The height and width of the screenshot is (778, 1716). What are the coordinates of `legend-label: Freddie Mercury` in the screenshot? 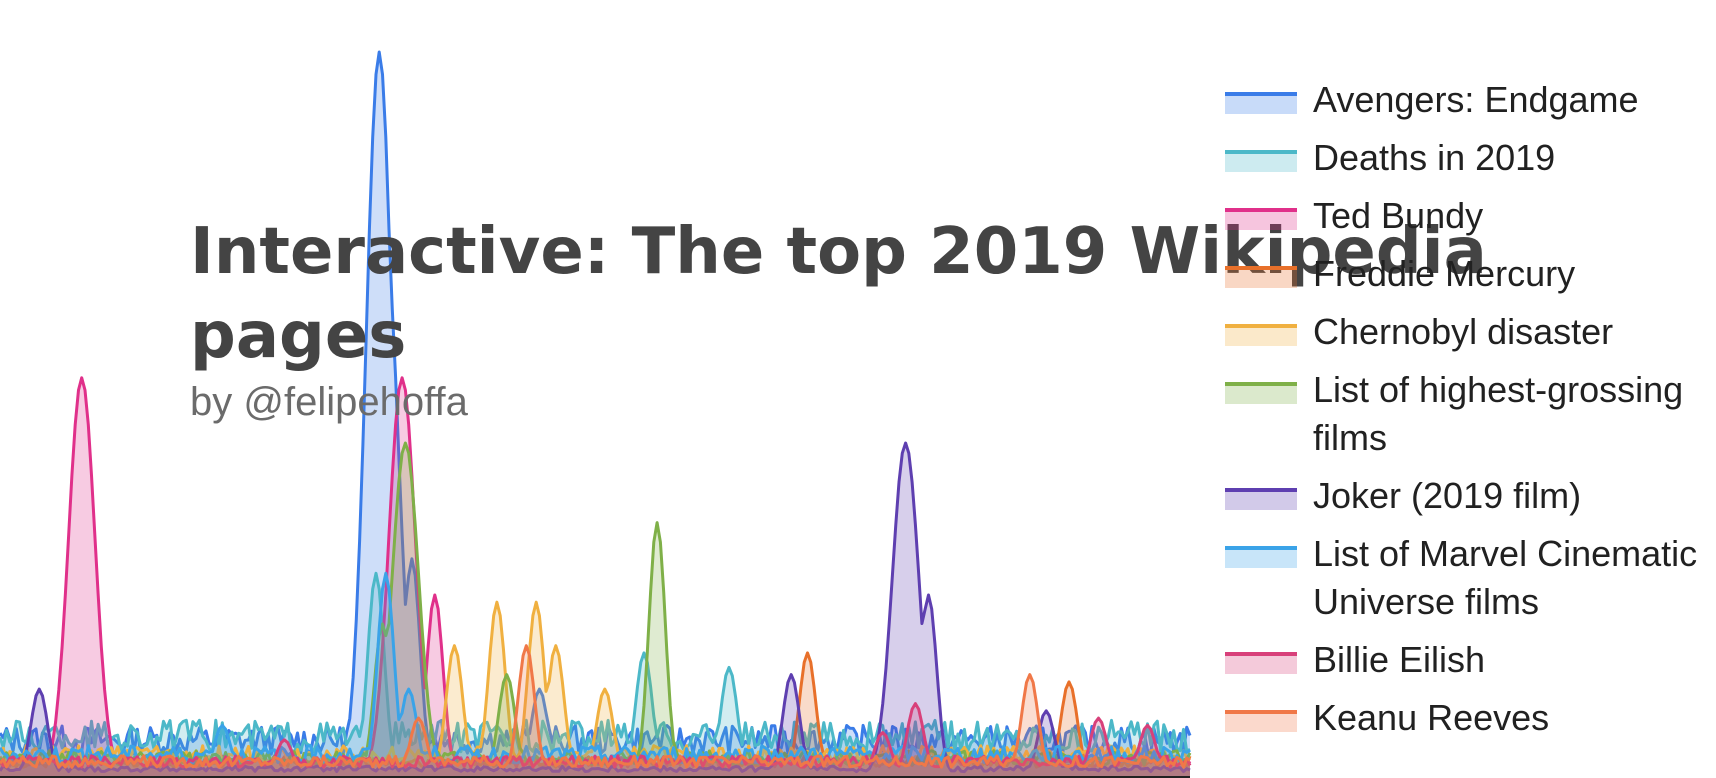 It's located at (1444, 273).